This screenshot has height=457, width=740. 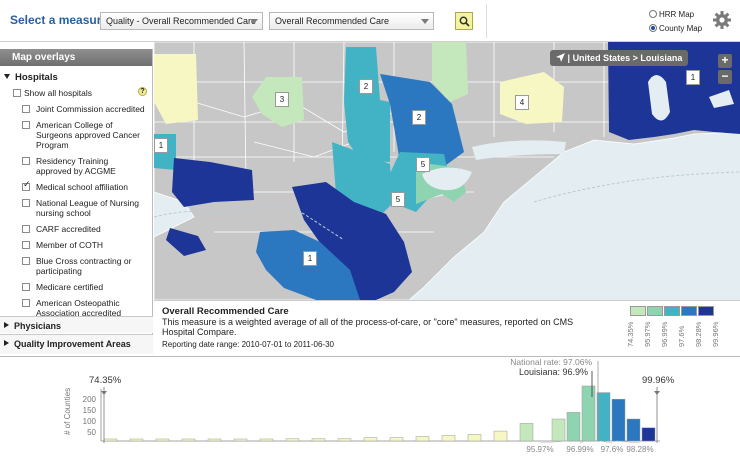 What do you see at coordinates (698, 334) in the screenshot?
I see `legend-bin-label: 98.28%` at bounding box center [698, 334].